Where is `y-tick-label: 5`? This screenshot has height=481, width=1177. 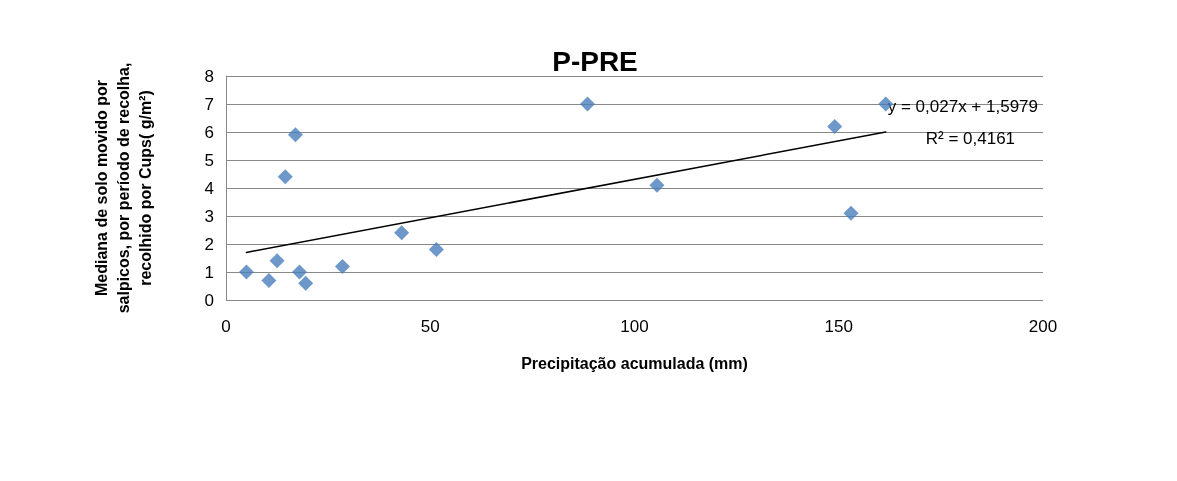
y-tick-label: 5 is located at coordinates (209, 160).